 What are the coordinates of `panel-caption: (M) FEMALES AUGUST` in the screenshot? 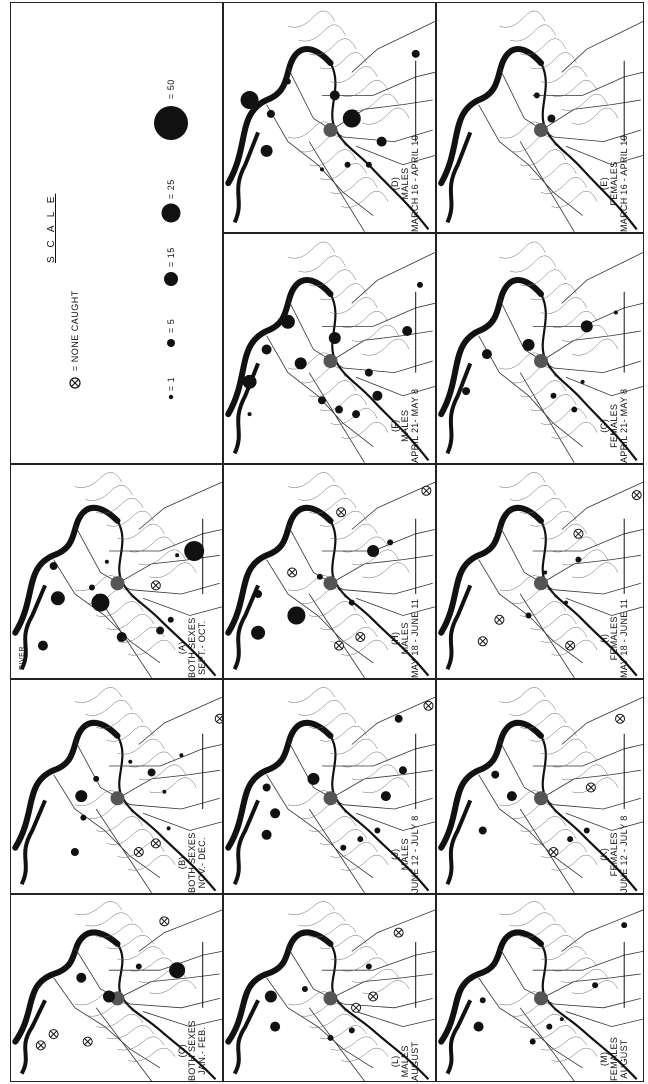 It's located at (614, 1059).